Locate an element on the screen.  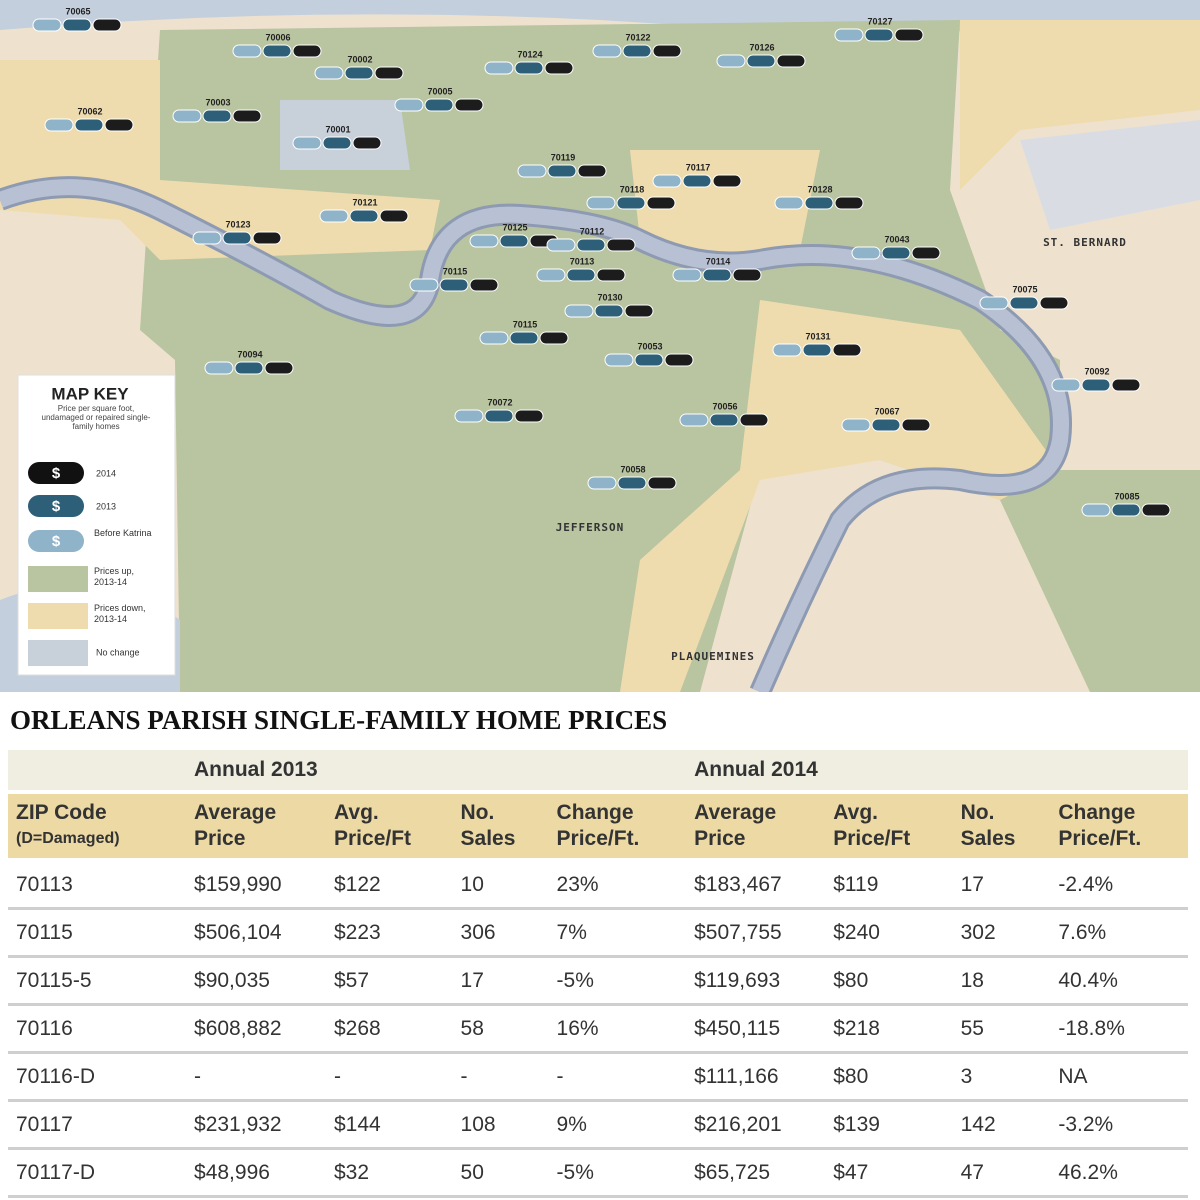
table-cell: 7% is located at coordinates (617, 933).